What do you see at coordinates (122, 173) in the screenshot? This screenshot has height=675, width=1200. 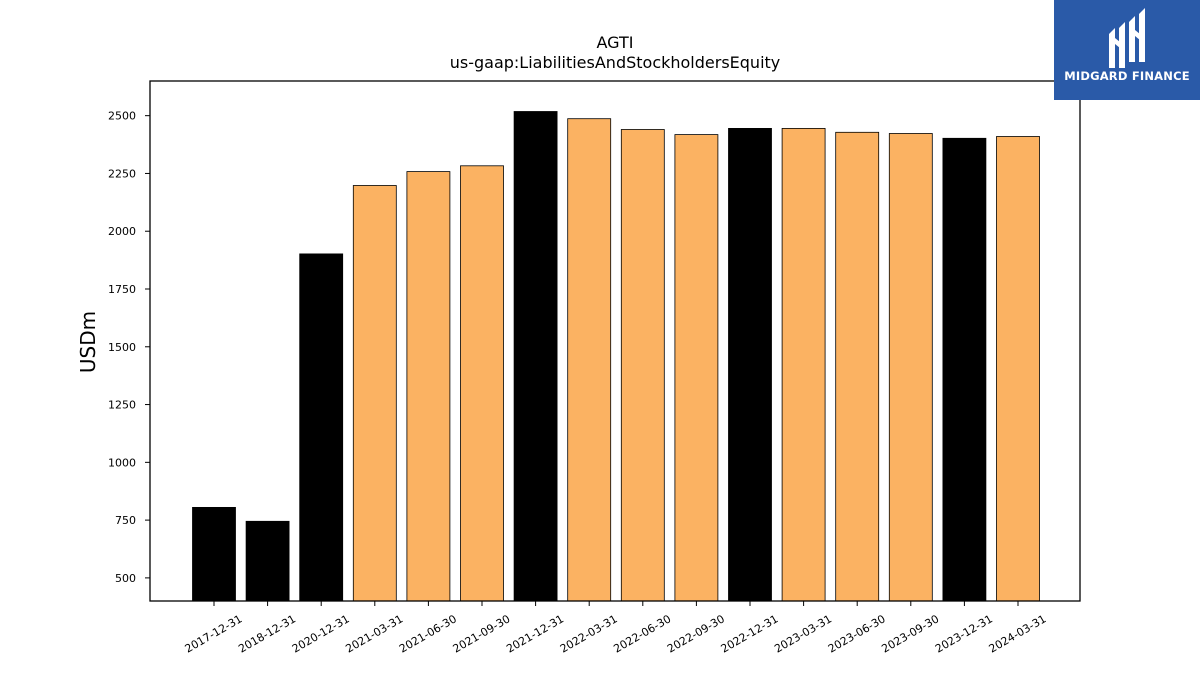 I see `y-tick-label: 2250` at bounding box center [122, 173].